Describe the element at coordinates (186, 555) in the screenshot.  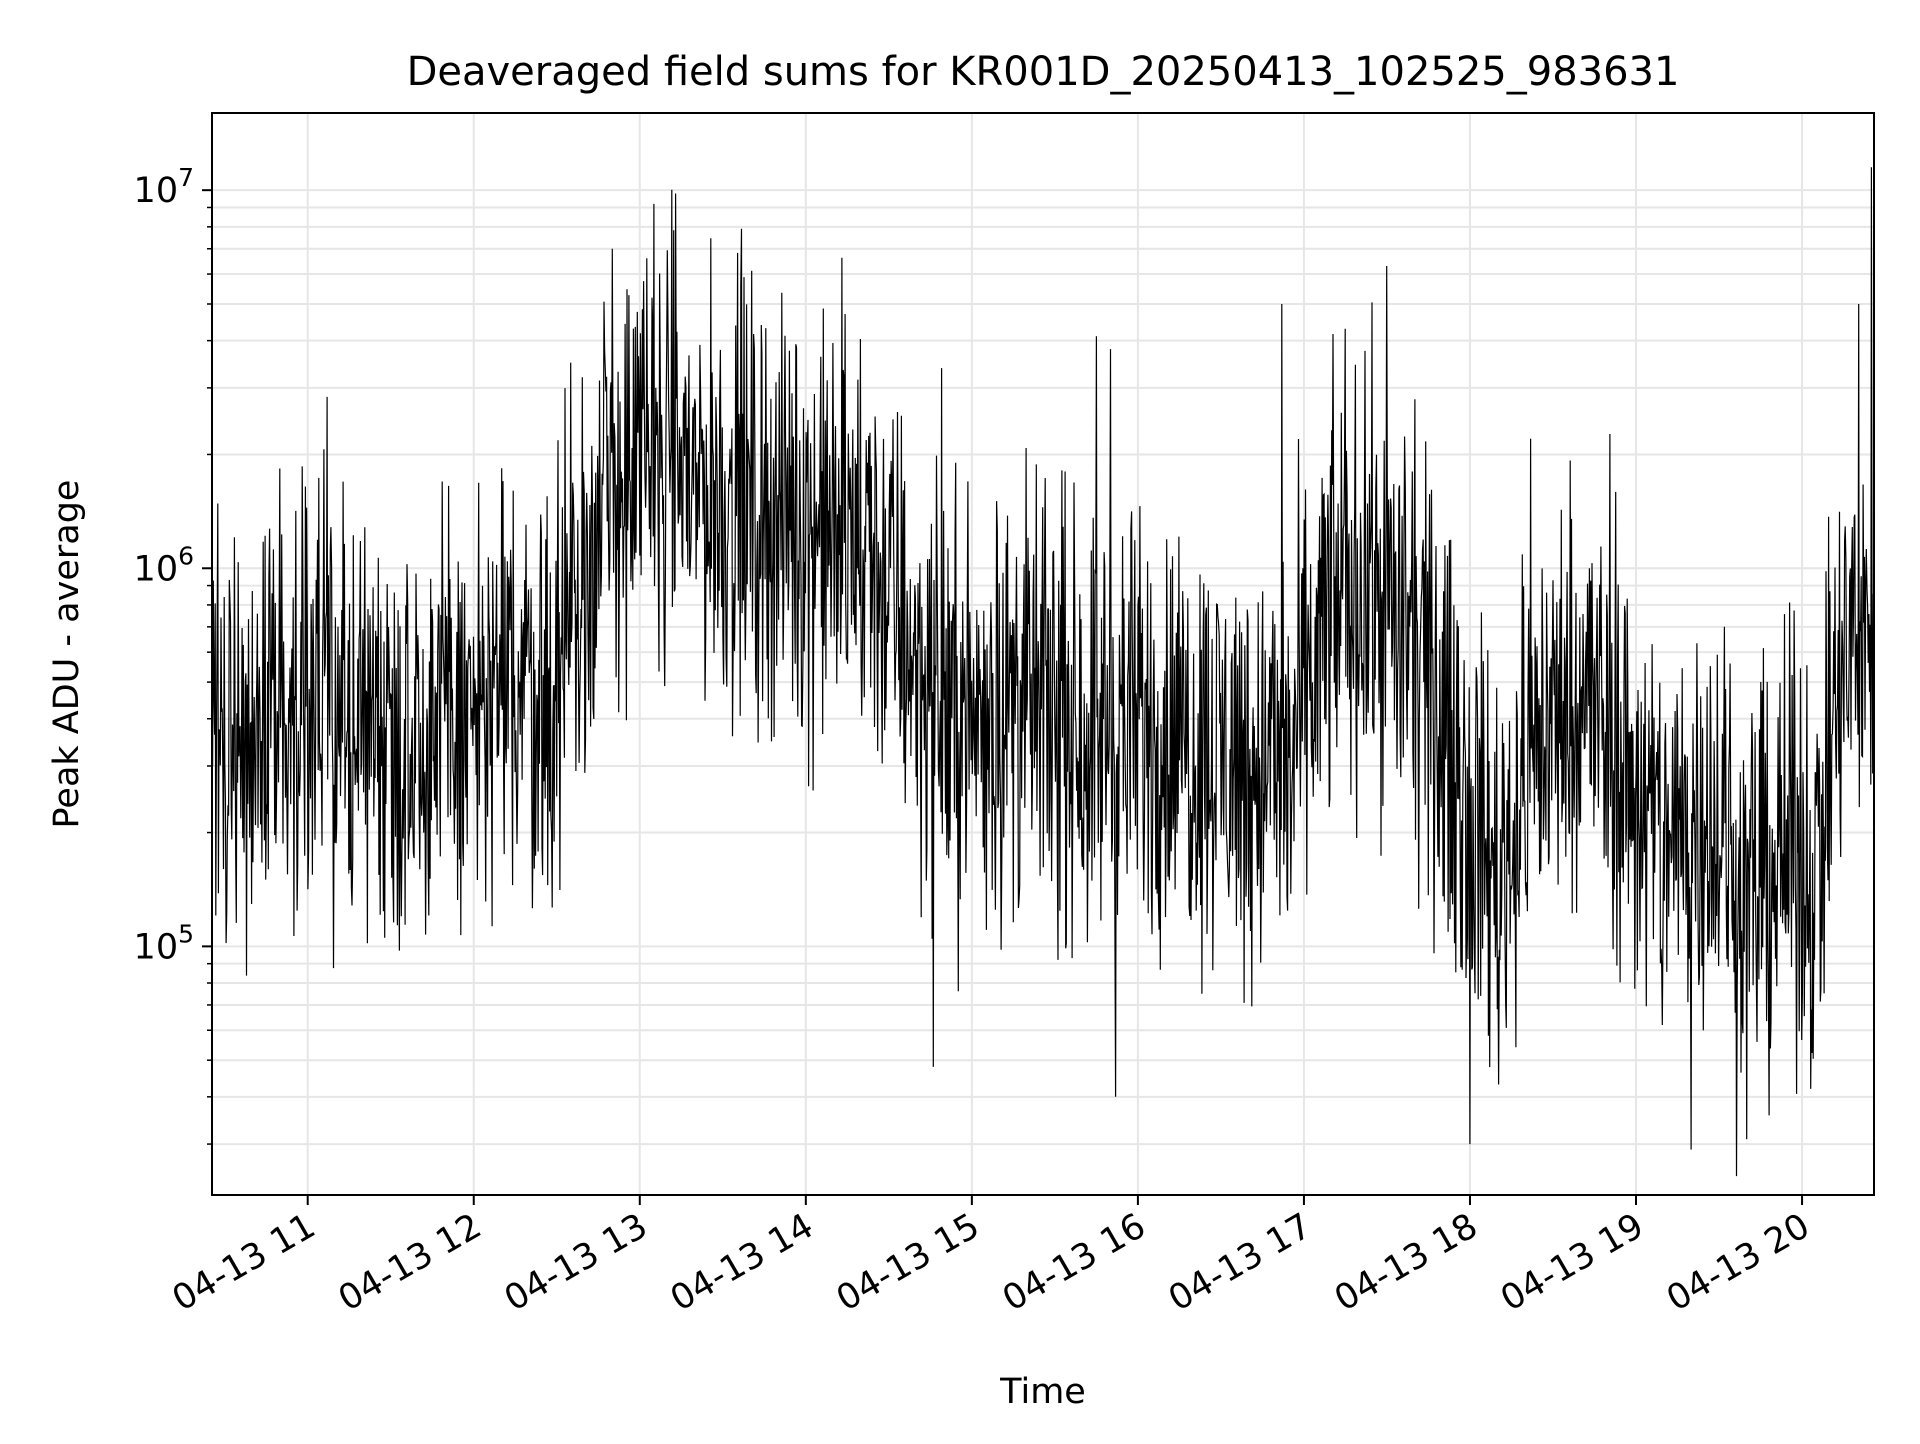
I see `y-tick-exponent: 6` at that location.